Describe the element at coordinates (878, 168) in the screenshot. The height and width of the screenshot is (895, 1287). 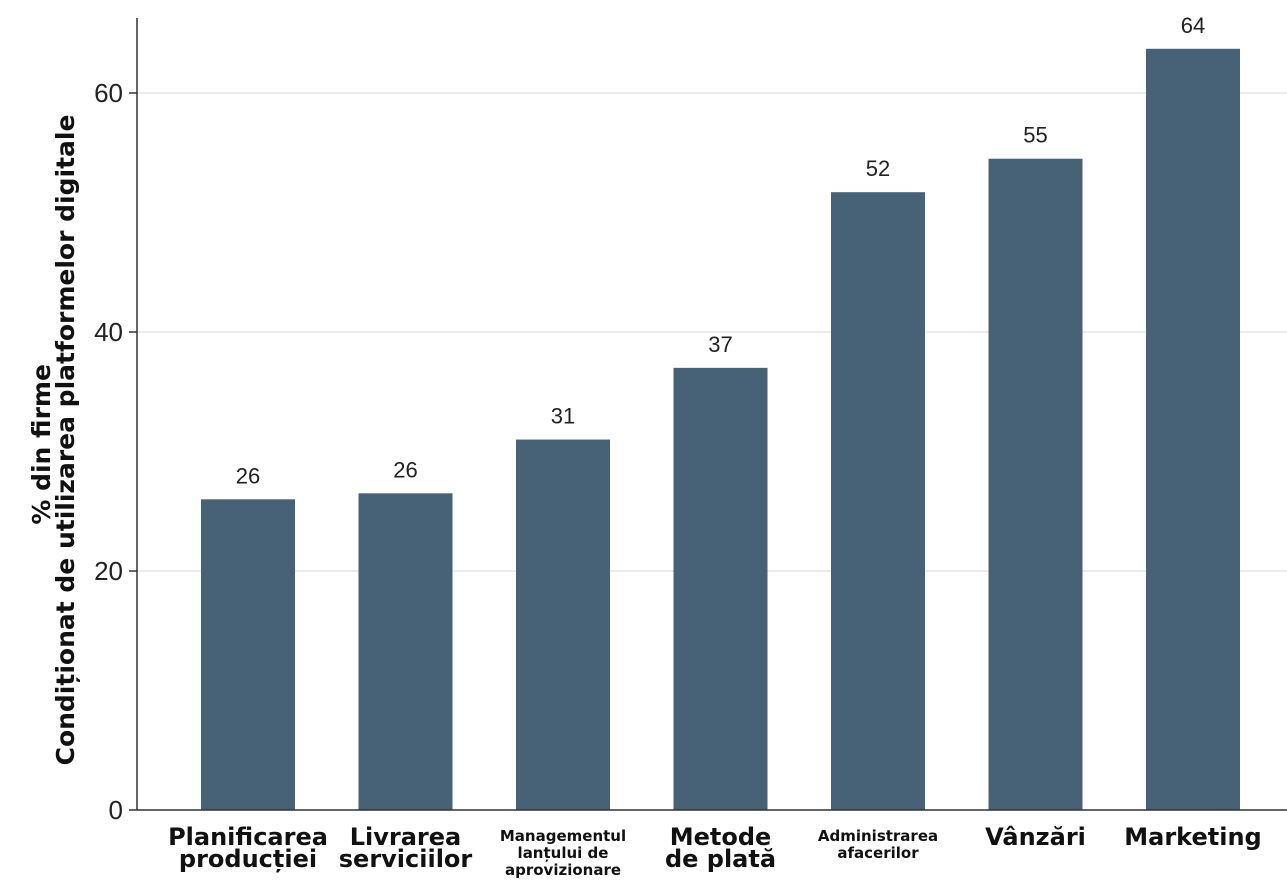
I see `value-label: 52` at that location.